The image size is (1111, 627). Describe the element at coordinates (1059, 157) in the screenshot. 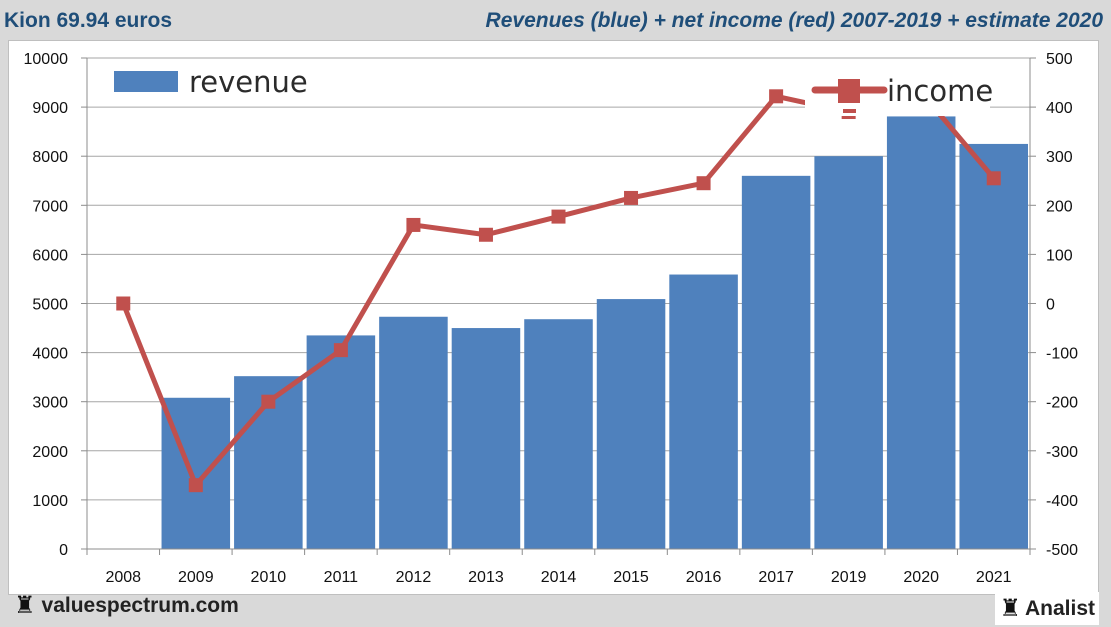

I see `right-tick-label: 300` at that location.